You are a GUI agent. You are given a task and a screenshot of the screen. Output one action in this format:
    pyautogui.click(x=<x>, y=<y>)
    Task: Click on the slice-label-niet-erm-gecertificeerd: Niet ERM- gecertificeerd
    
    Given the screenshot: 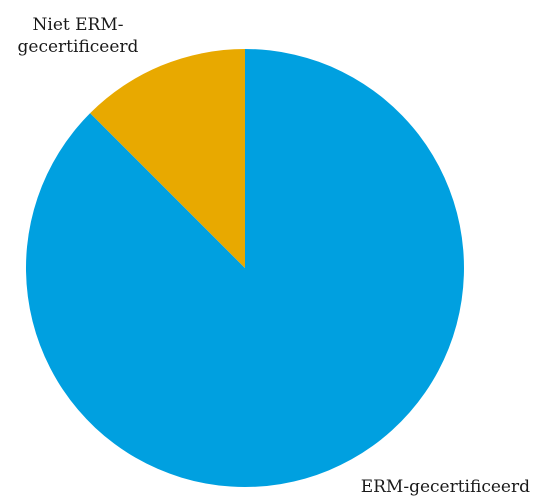 What is the action you would take?
    pyautogui.click(x=78, y=36)
    